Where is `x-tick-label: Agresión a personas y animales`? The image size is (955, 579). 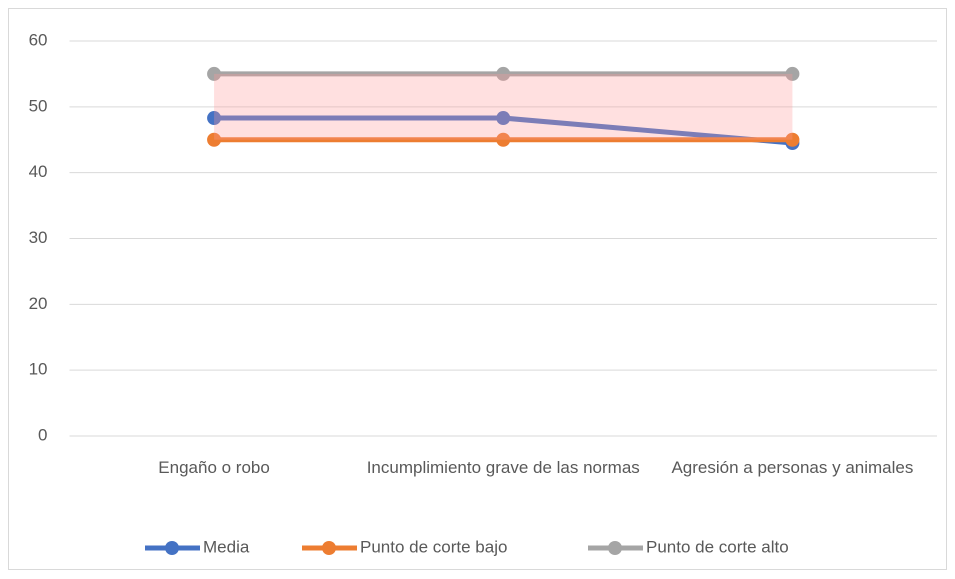 x-tick-label: Agresión a personas y animales is located at coordinates (792, 467).